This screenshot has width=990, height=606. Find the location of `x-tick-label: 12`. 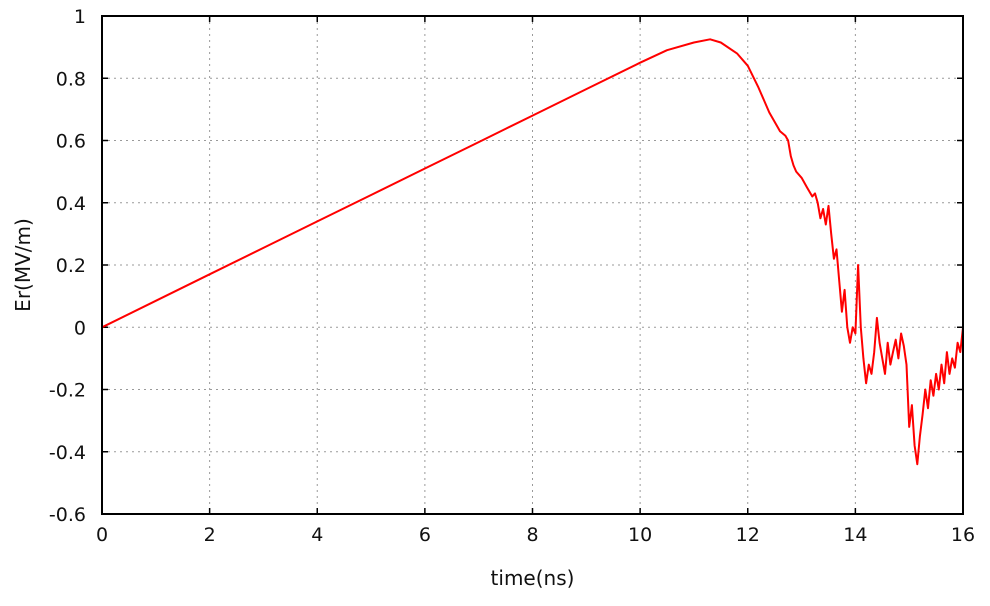

x-tick-label: 12 is located at coordinates (748, 535).